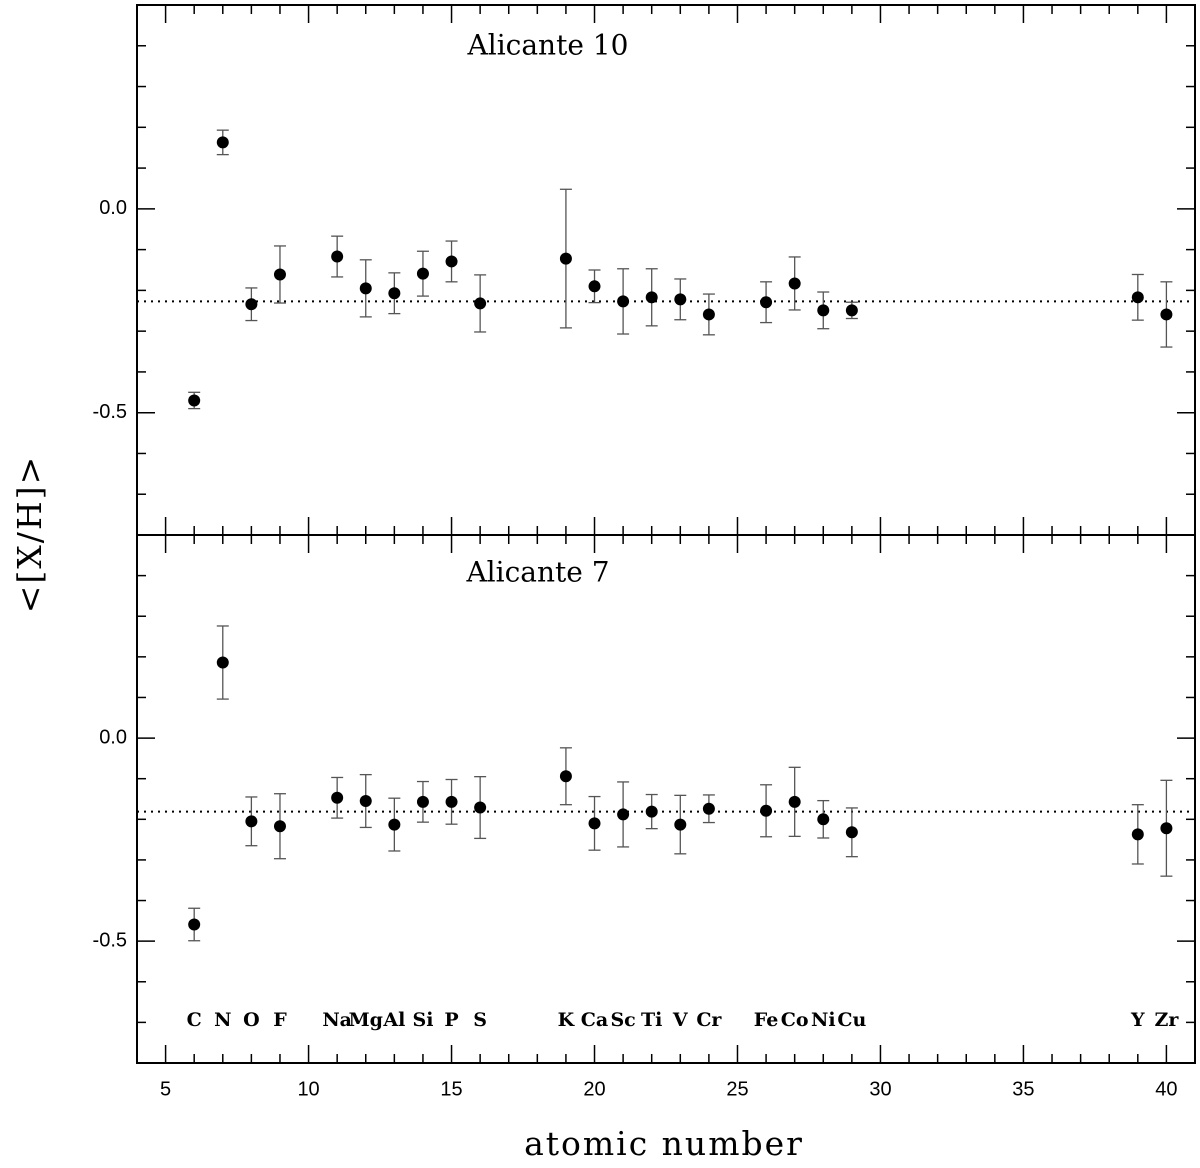 This screenshot has height=1168, width=1200. I want to click on element-label: Ca, so click(594, 1020).